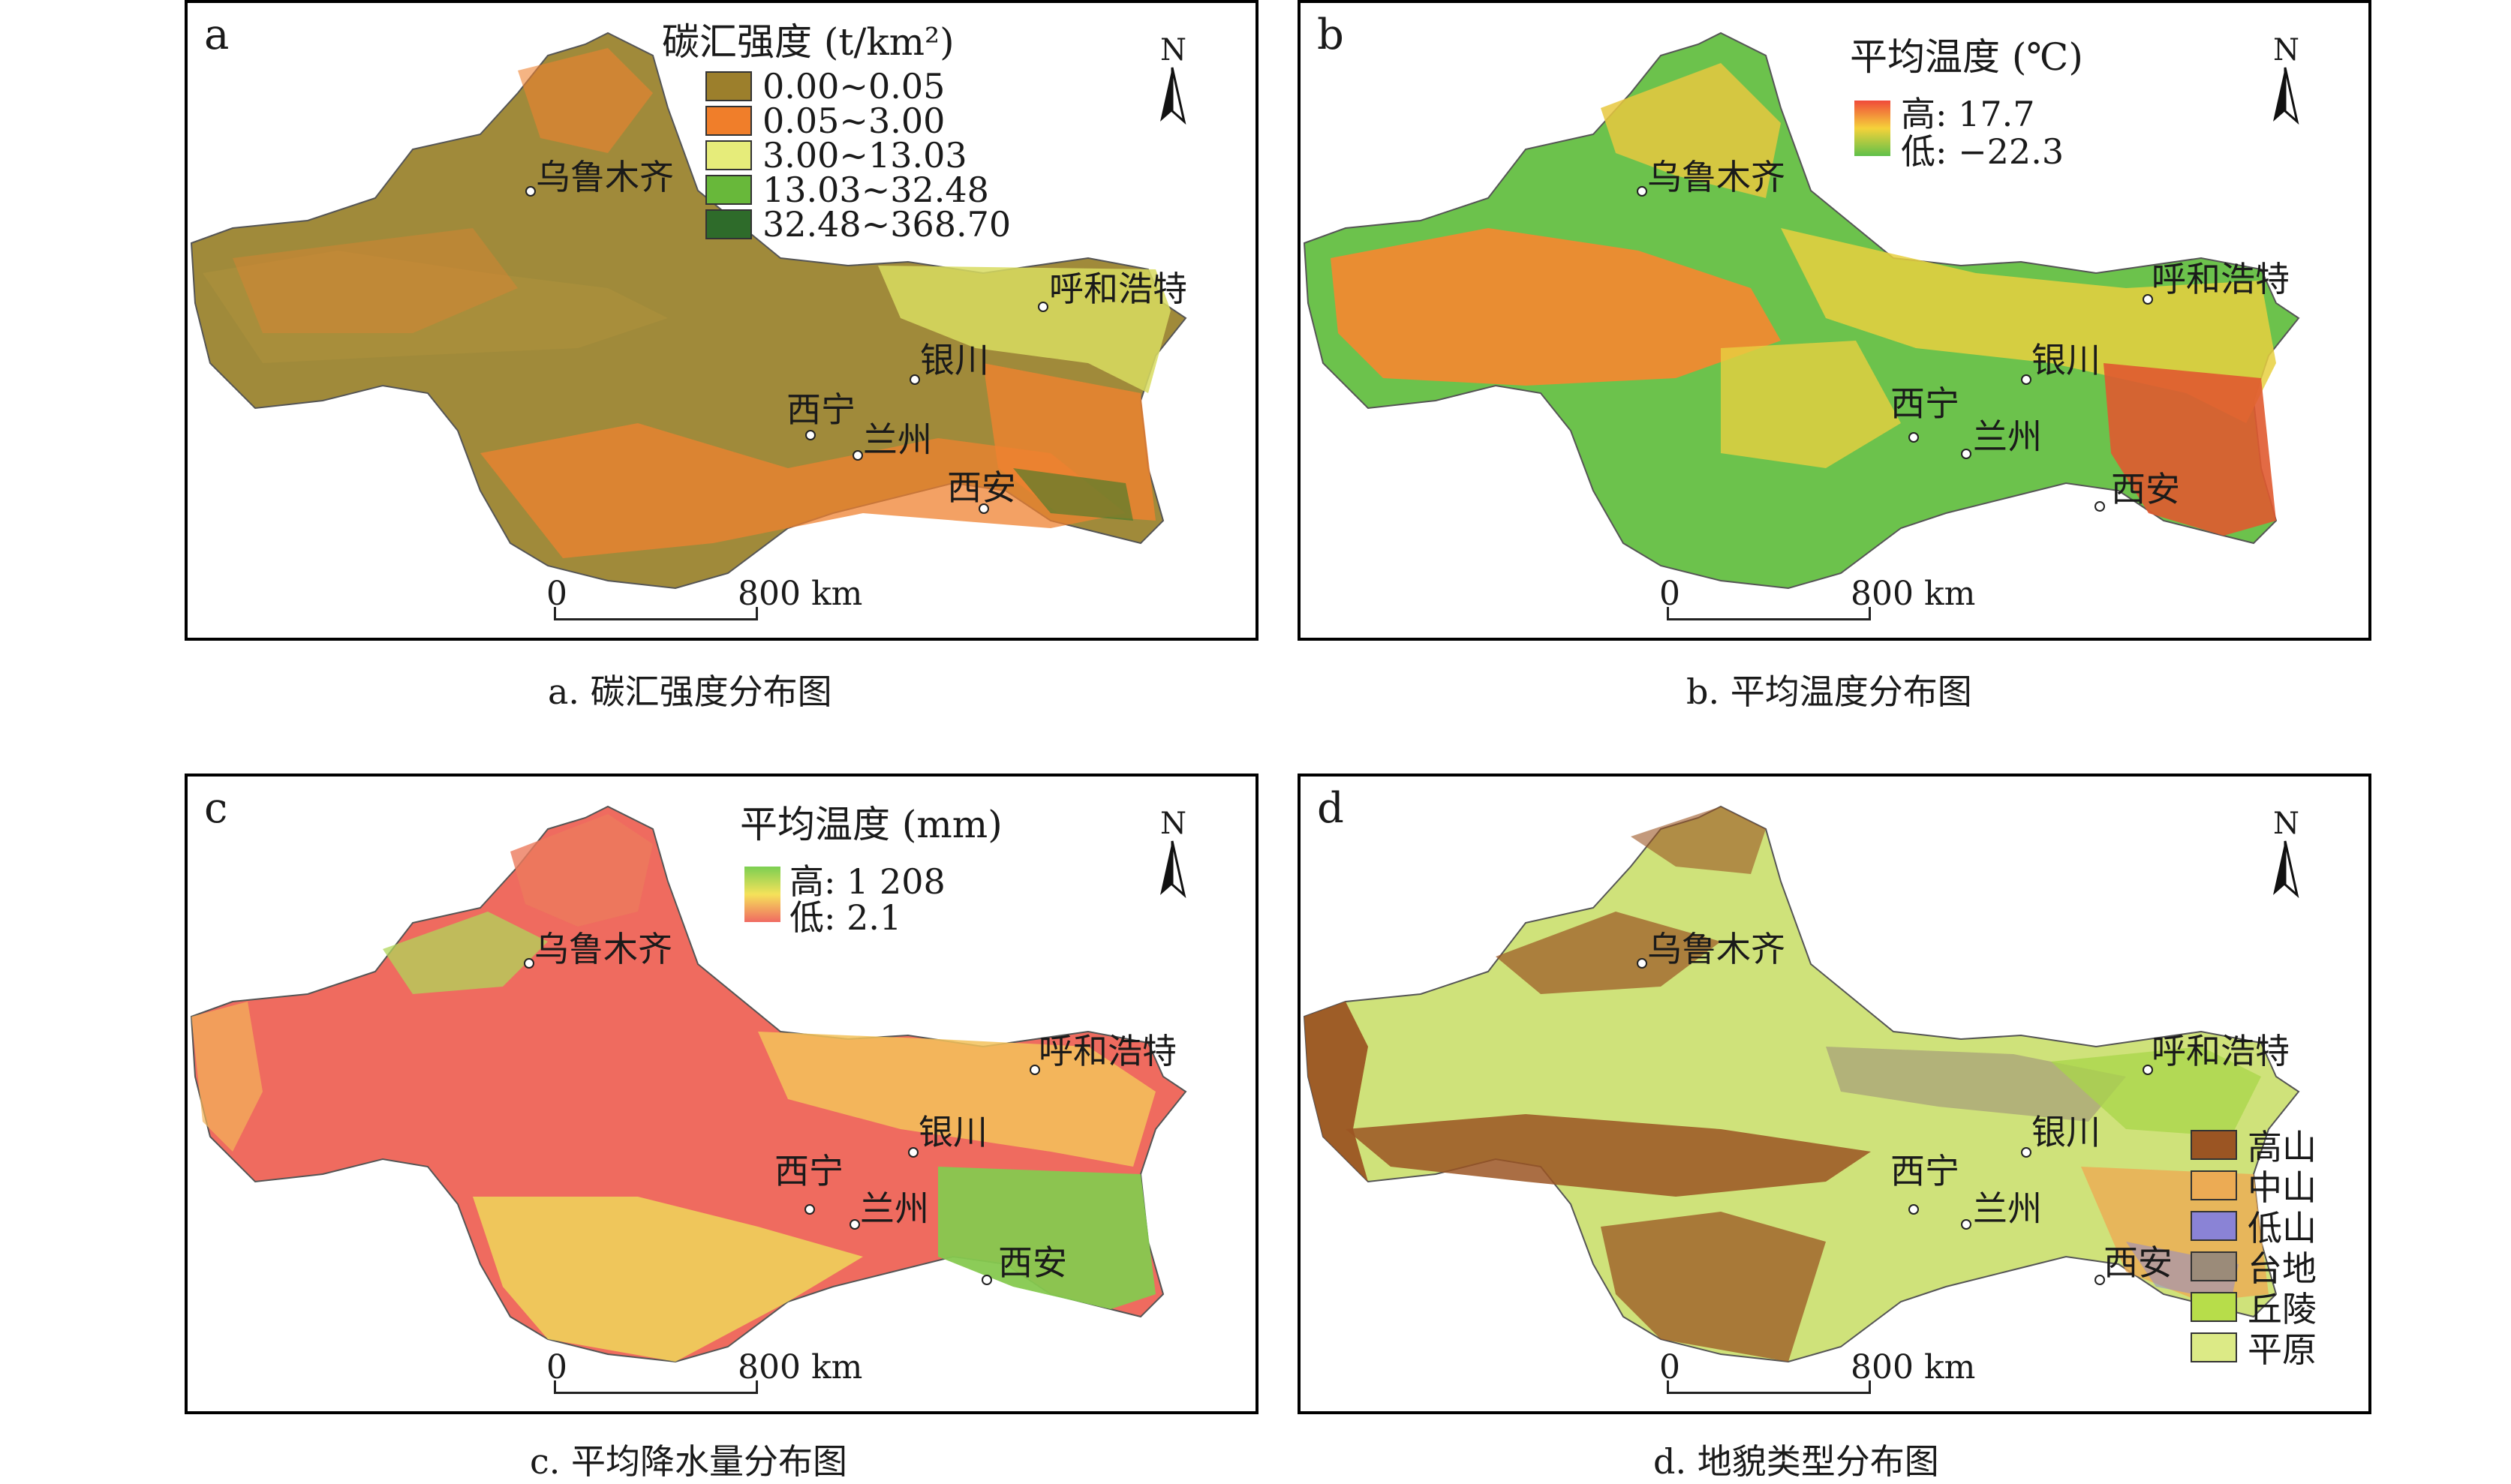 The width and height of the screenshot is (2511, 1484). I want to click on legend-label: 高山, so click(2282, 1147).